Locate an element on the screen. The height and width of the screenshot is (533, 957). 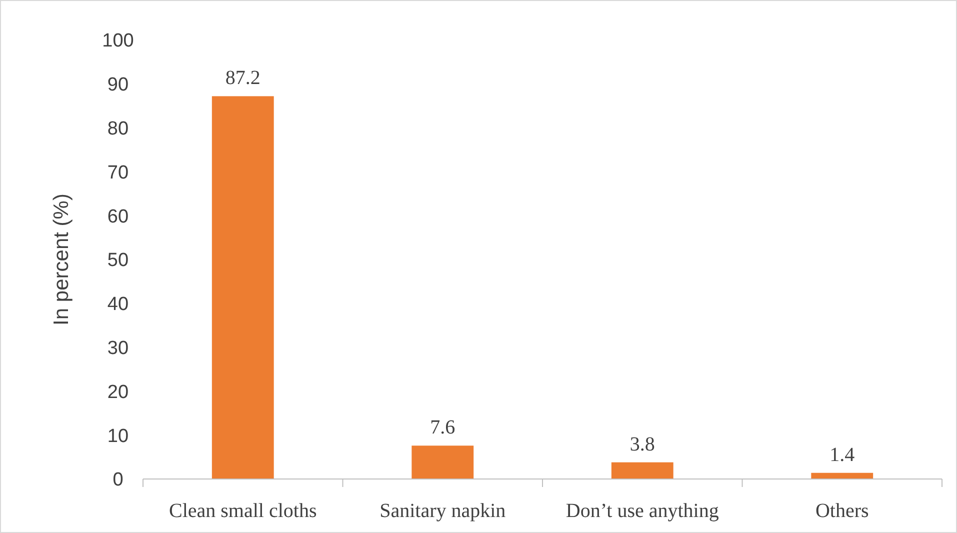
x-tick-label: Don’t use anything is located at coordinates (642, 511).